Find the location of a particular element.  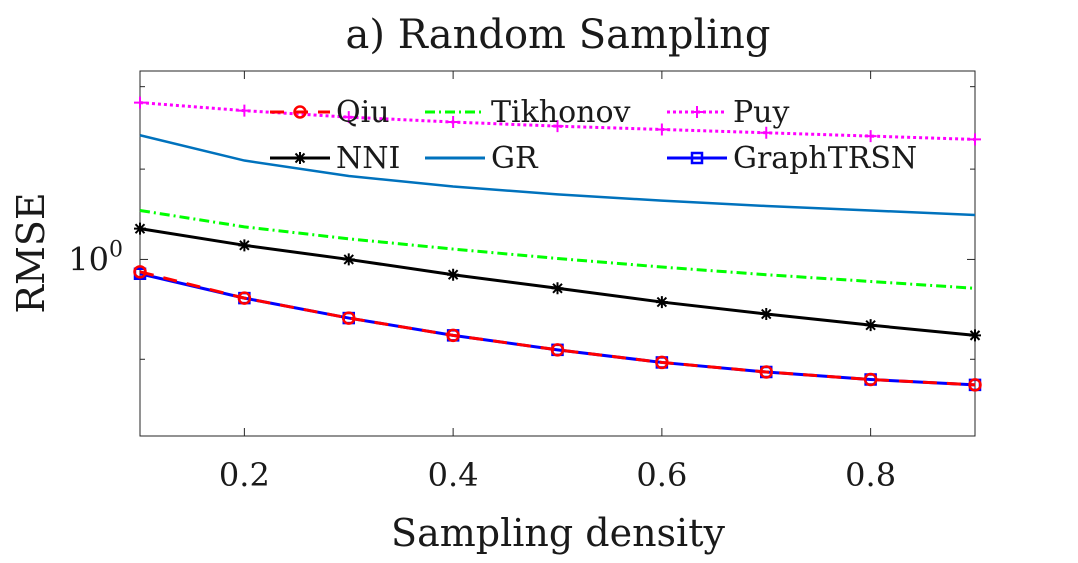

legend-marker-graphtrsn is located at coordinates (697, 158).